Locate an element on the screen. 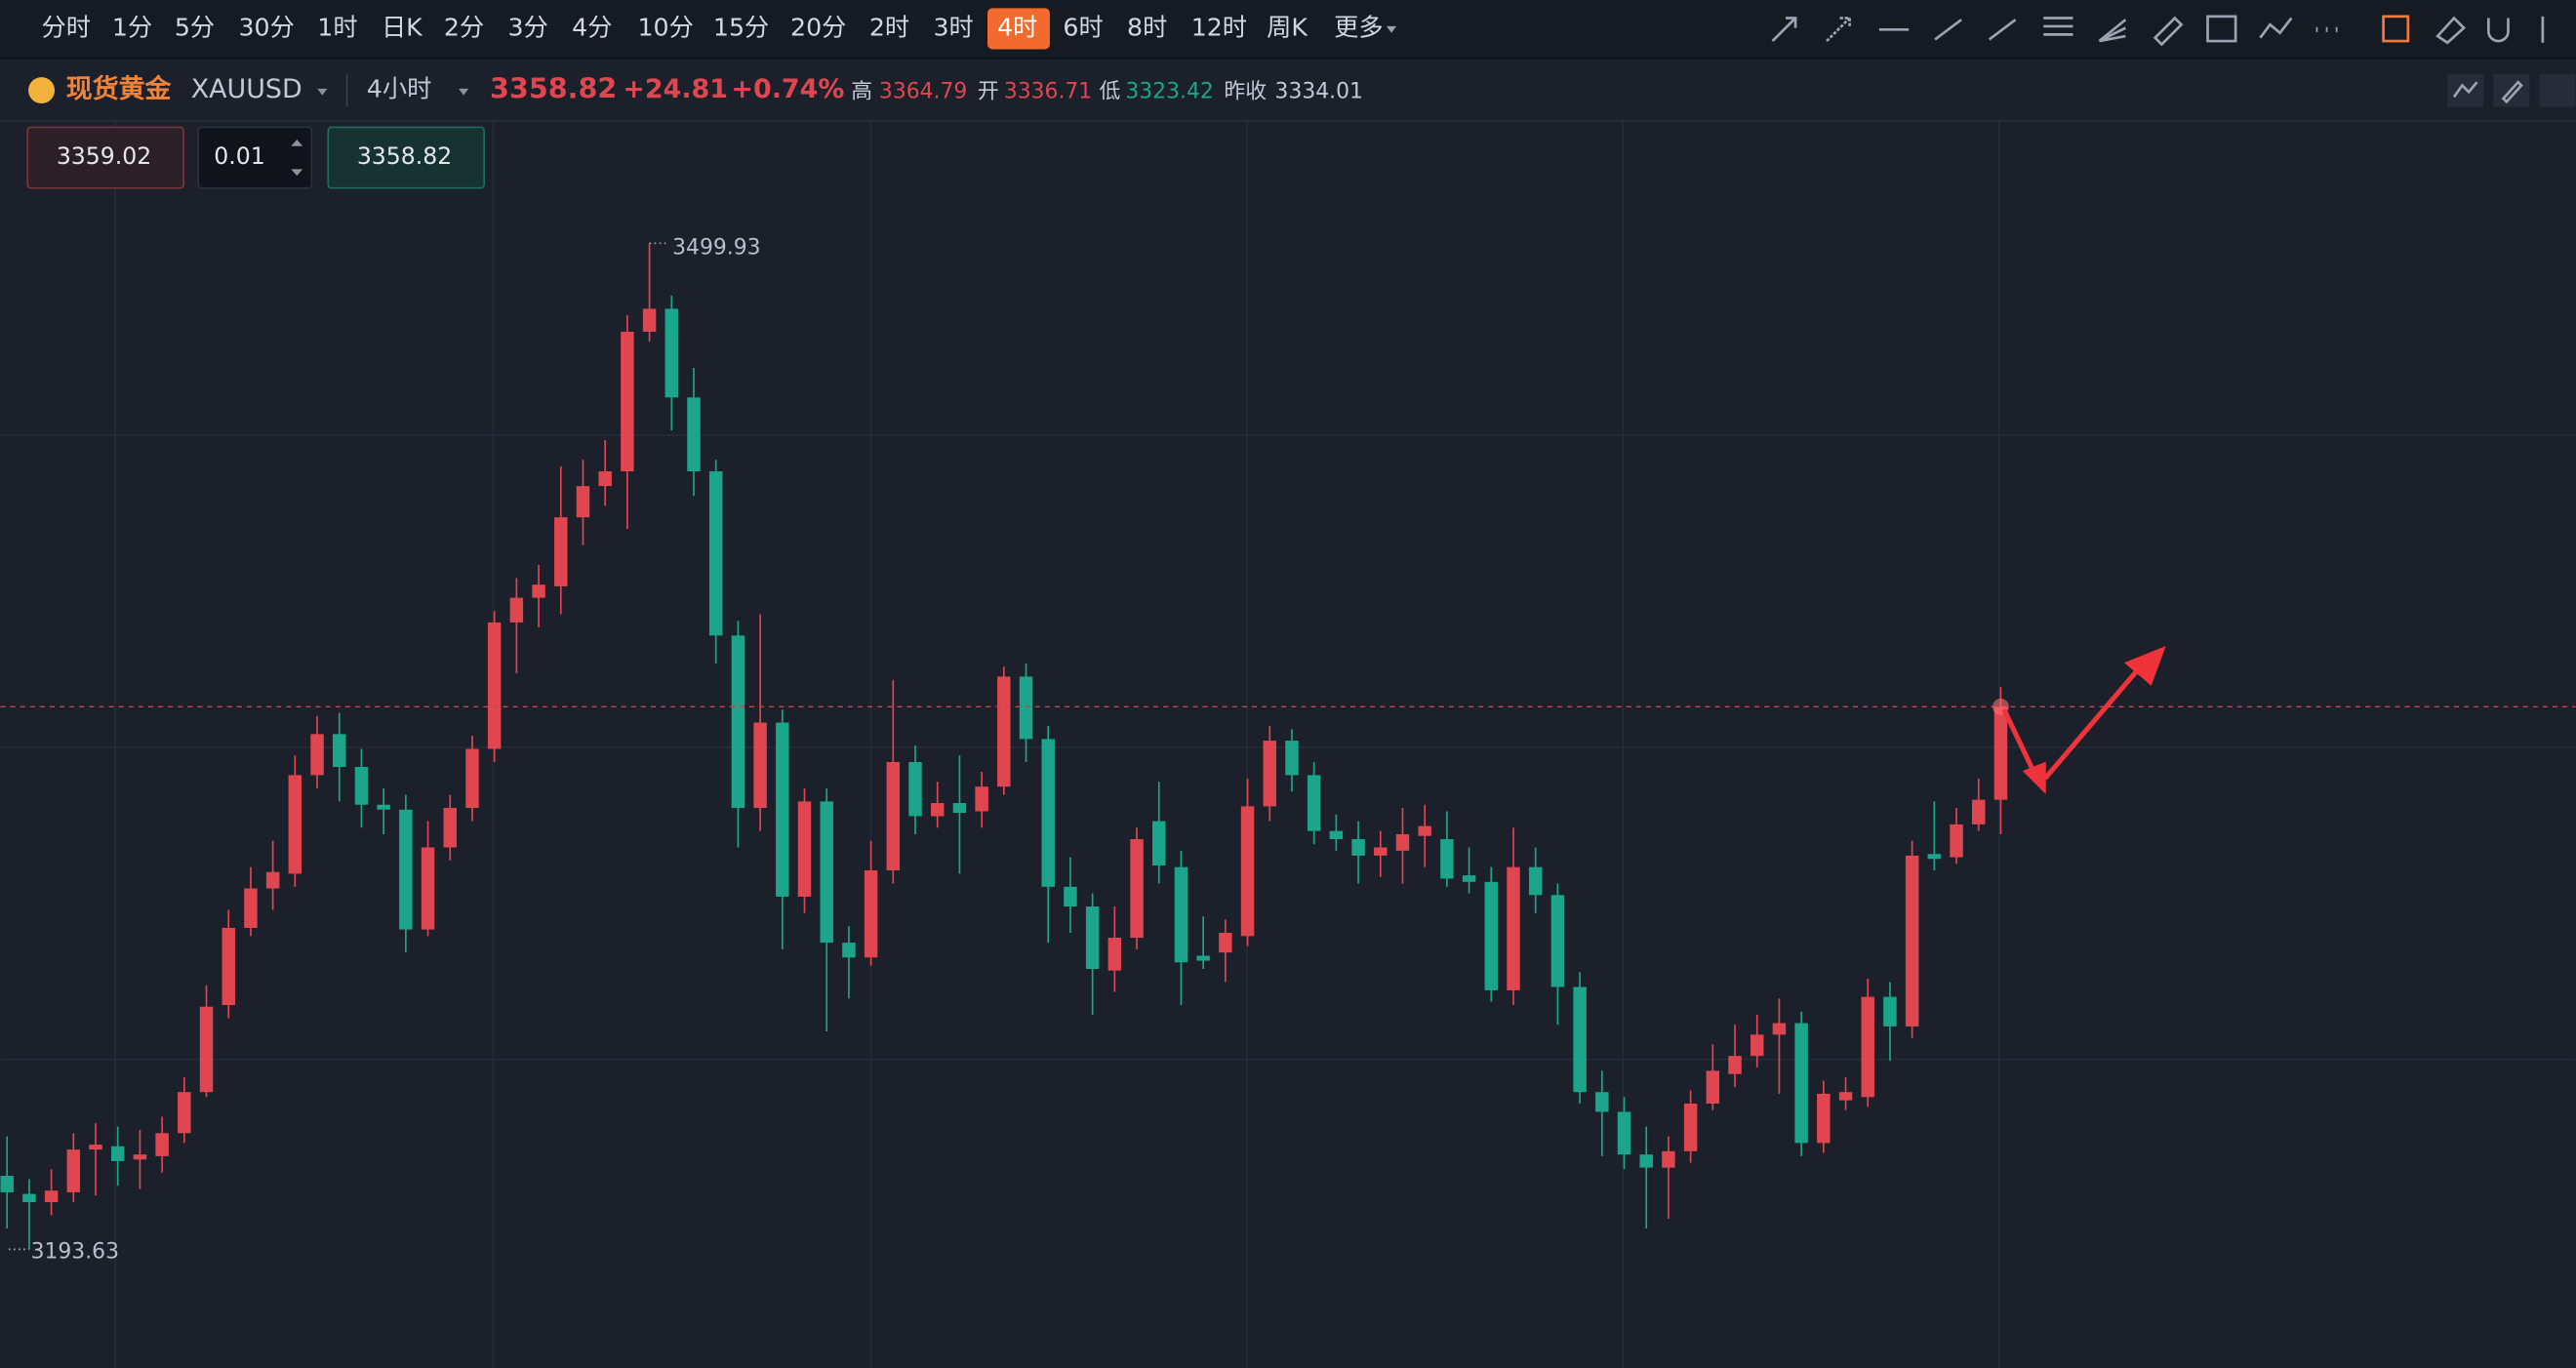  period-tab: 1时 is located at coordinates (337, 27).